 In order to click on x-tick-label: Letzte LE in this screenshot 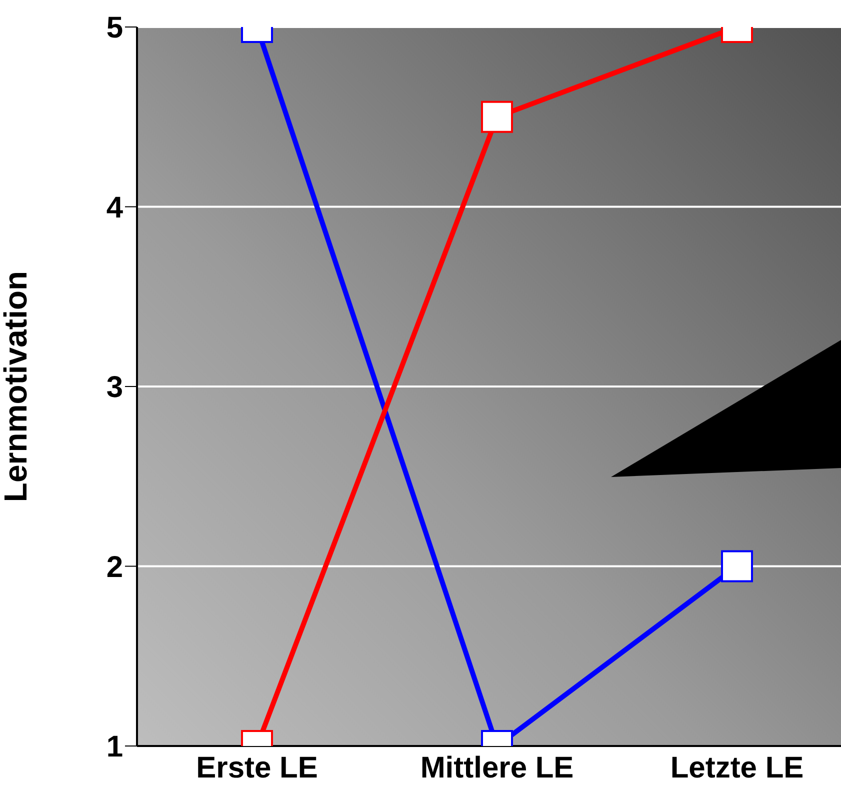, I will do `click(737, 767)`.